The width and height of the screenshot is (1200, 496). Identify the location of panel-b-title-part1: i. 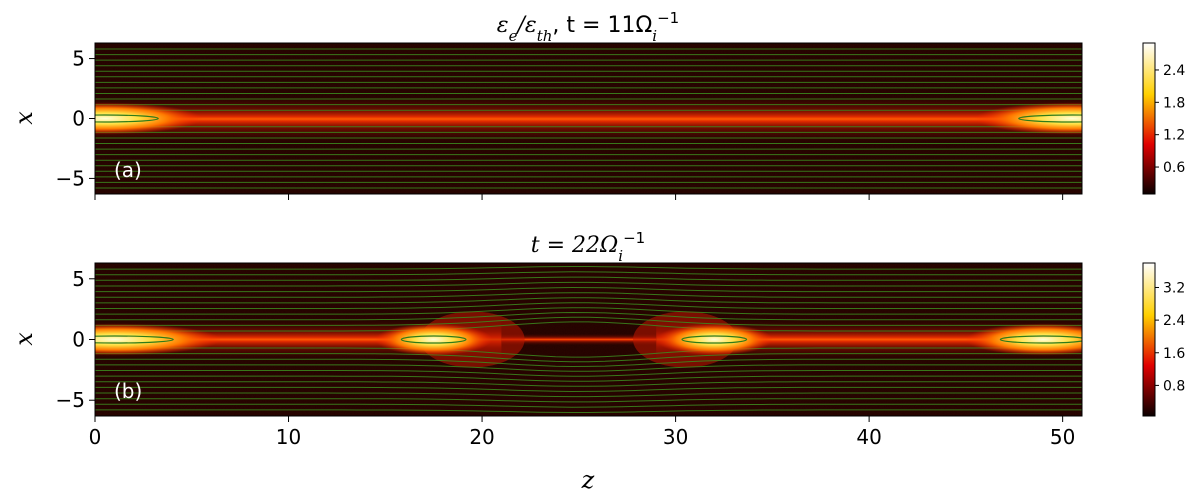
(620, 256).